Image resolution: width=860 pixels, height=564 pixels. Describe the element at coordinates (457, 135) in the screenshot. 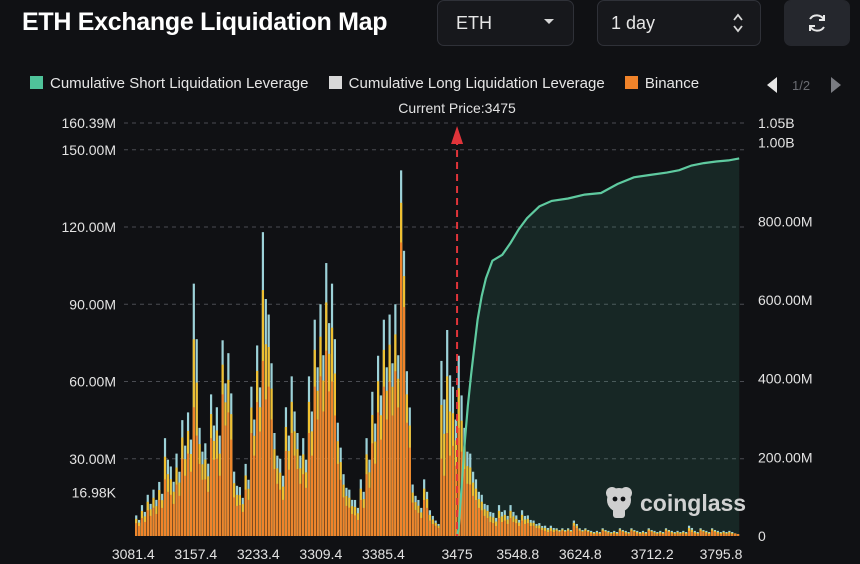

I see `current-price-arrow` at that location.